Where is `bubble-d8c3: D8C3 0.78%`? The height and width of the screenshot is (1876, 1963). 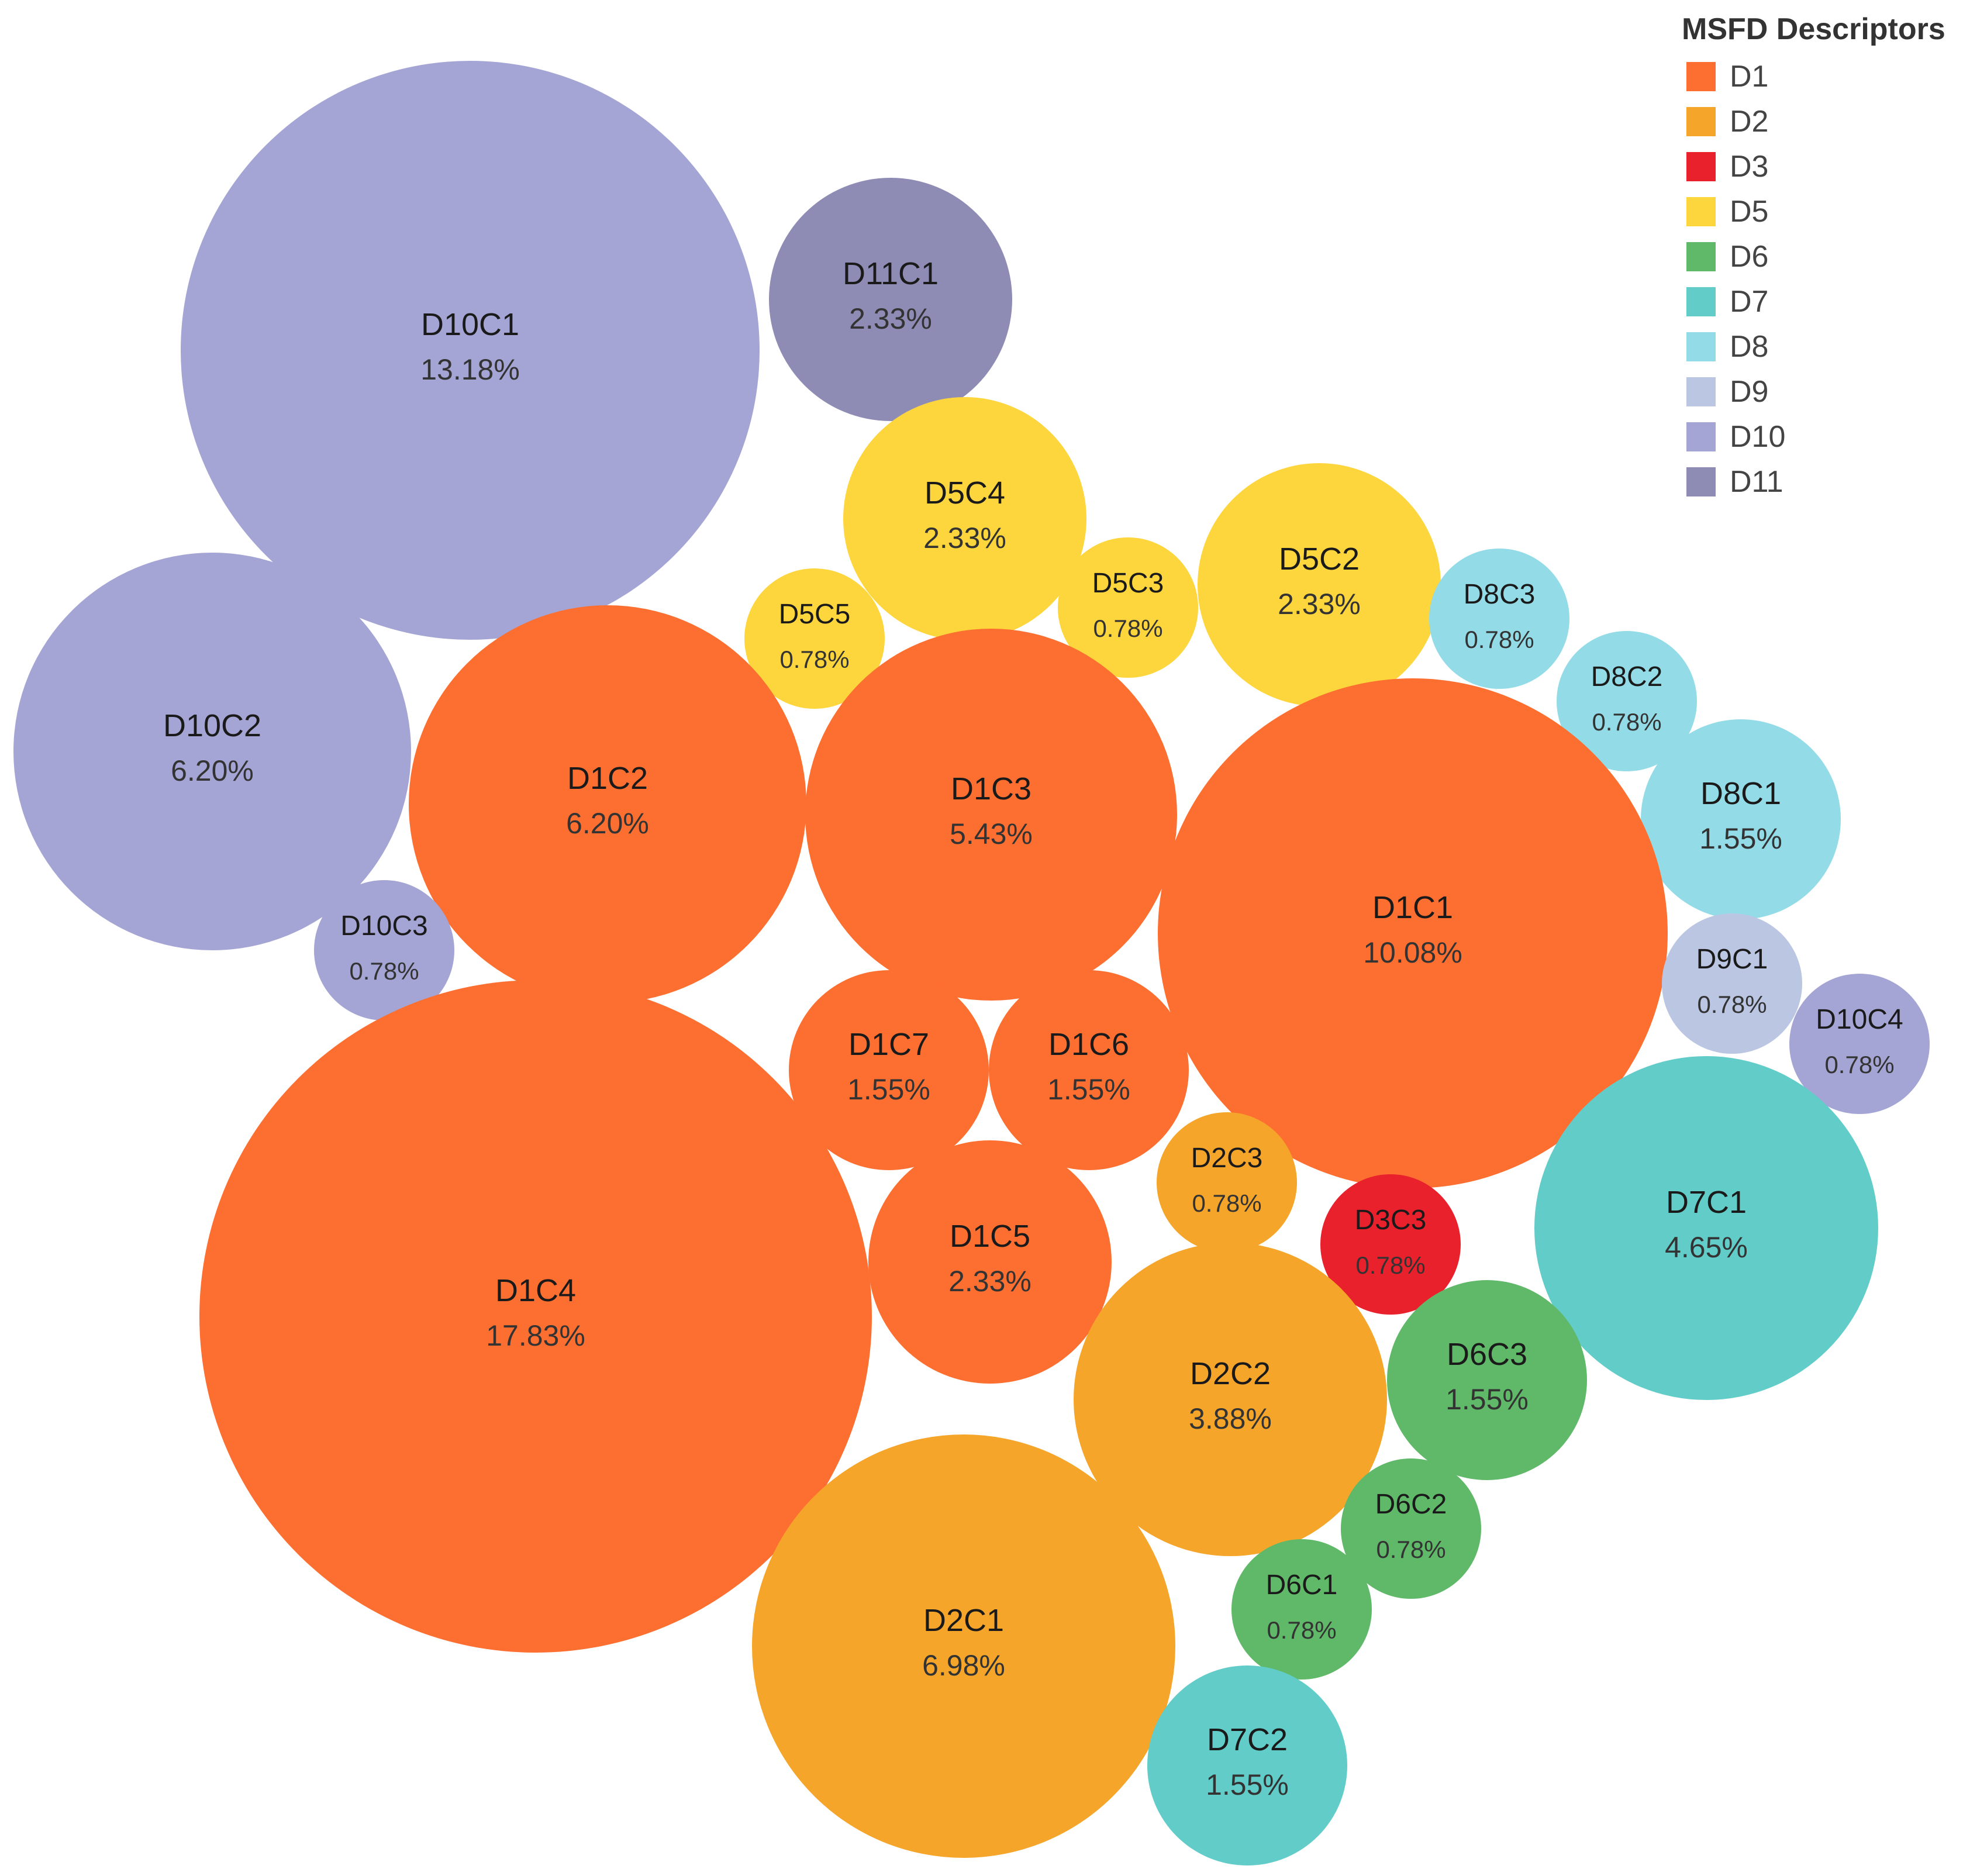
bubble-d8c3: D8C3 0.78% is located at coordinates (1499, 619).